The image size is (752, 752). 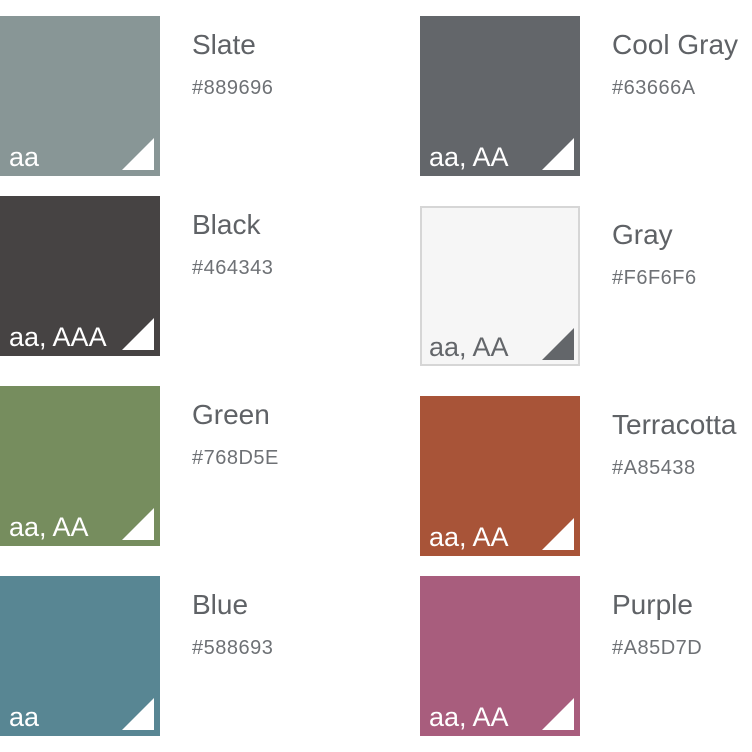 I want to click on color-name: Green, so click(x=231, y=414).